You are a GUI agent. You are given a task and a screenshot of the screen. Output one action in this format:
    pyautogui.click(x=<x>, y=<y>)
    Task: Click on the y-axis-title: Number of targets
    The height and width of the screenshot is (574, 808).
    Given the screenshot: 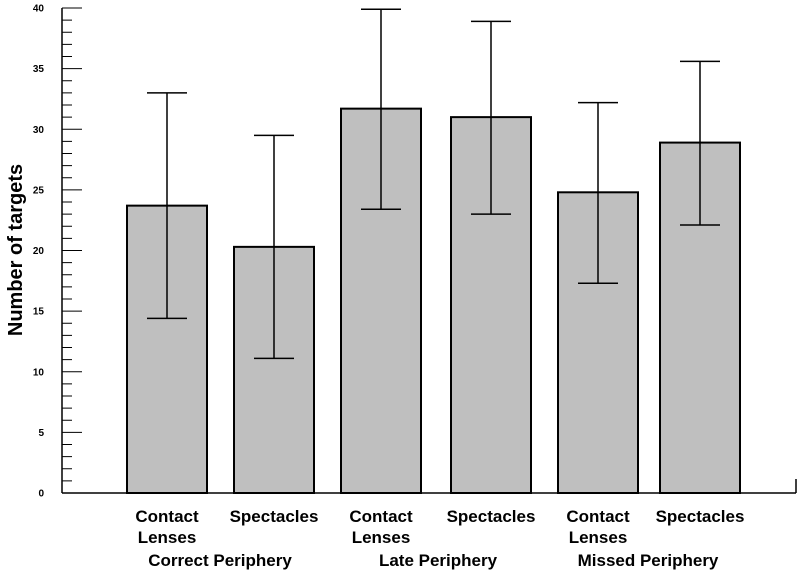 What is the action you would take?
    pyautogui.click(x=16, y=250)
    